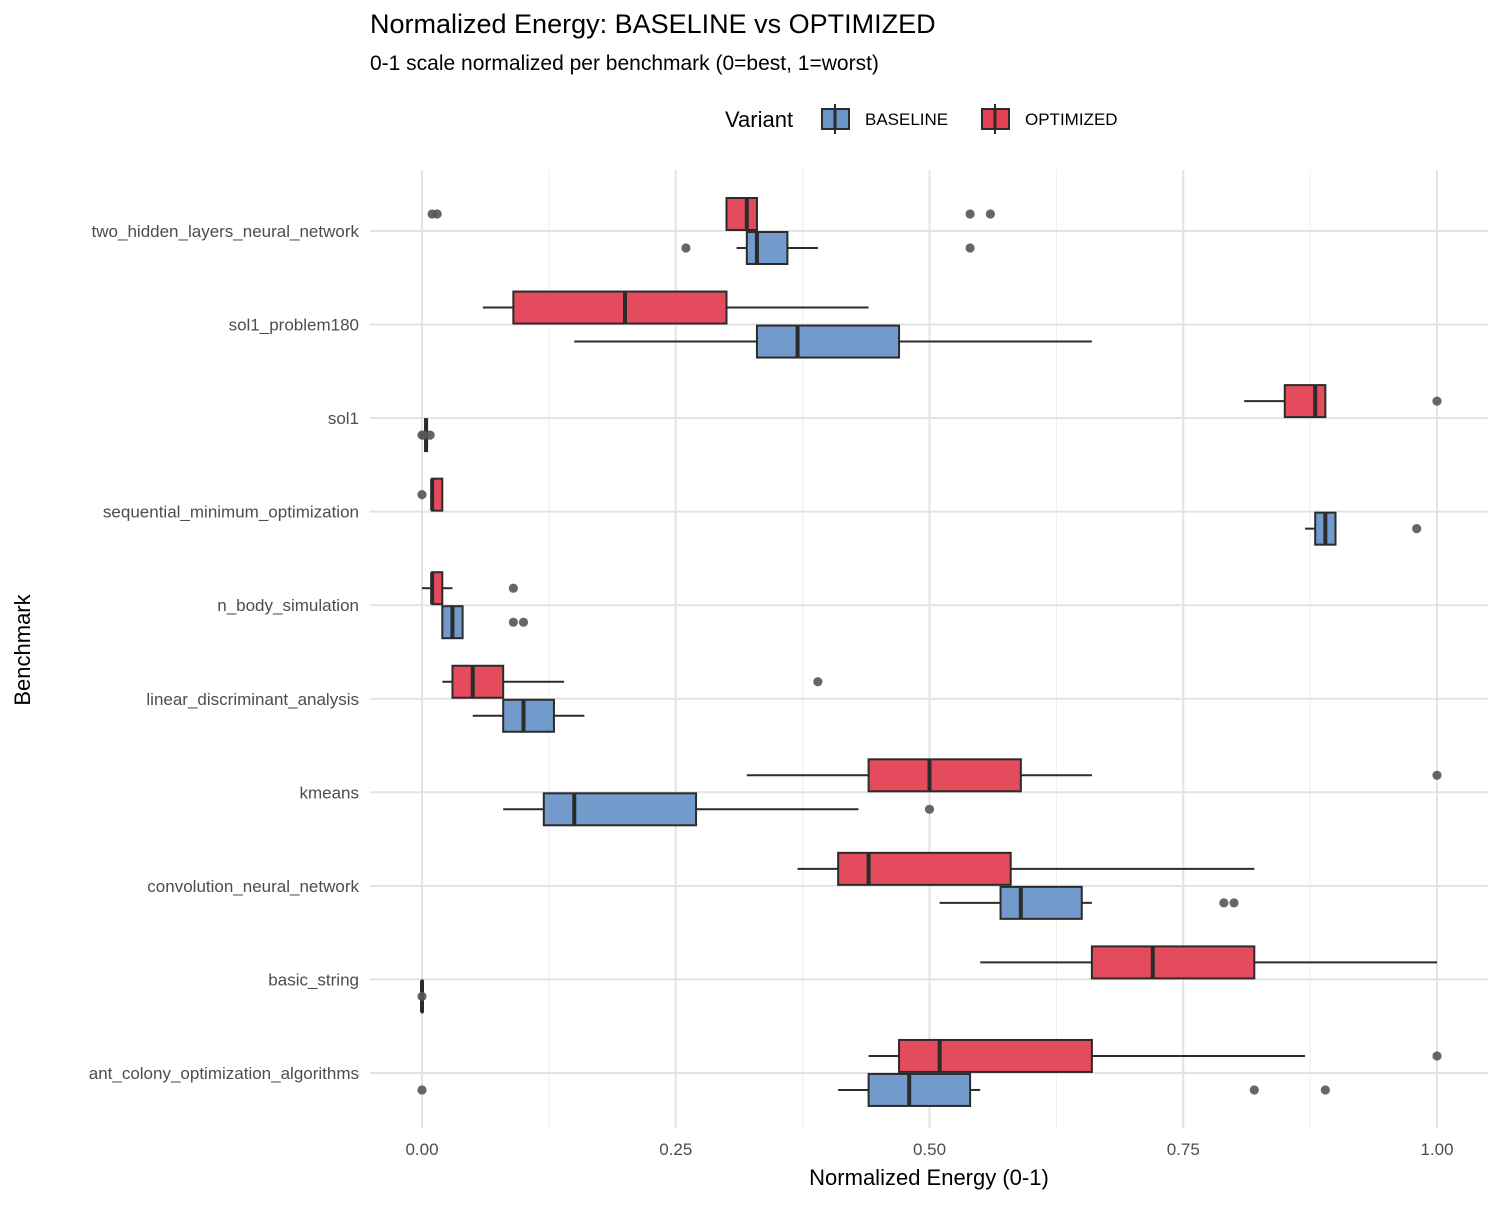  Describe the element at coordinates (343, 418) in the screenshot. I see `y-tick-label: sol1` at that location.